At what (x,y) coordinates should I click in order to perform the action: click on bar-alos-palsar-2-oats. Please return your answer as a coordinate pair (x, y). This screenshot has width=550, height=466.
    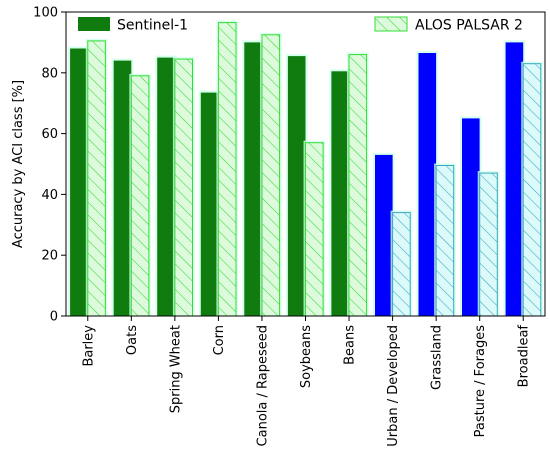
    Looking at the image, I should click on (140, 196).